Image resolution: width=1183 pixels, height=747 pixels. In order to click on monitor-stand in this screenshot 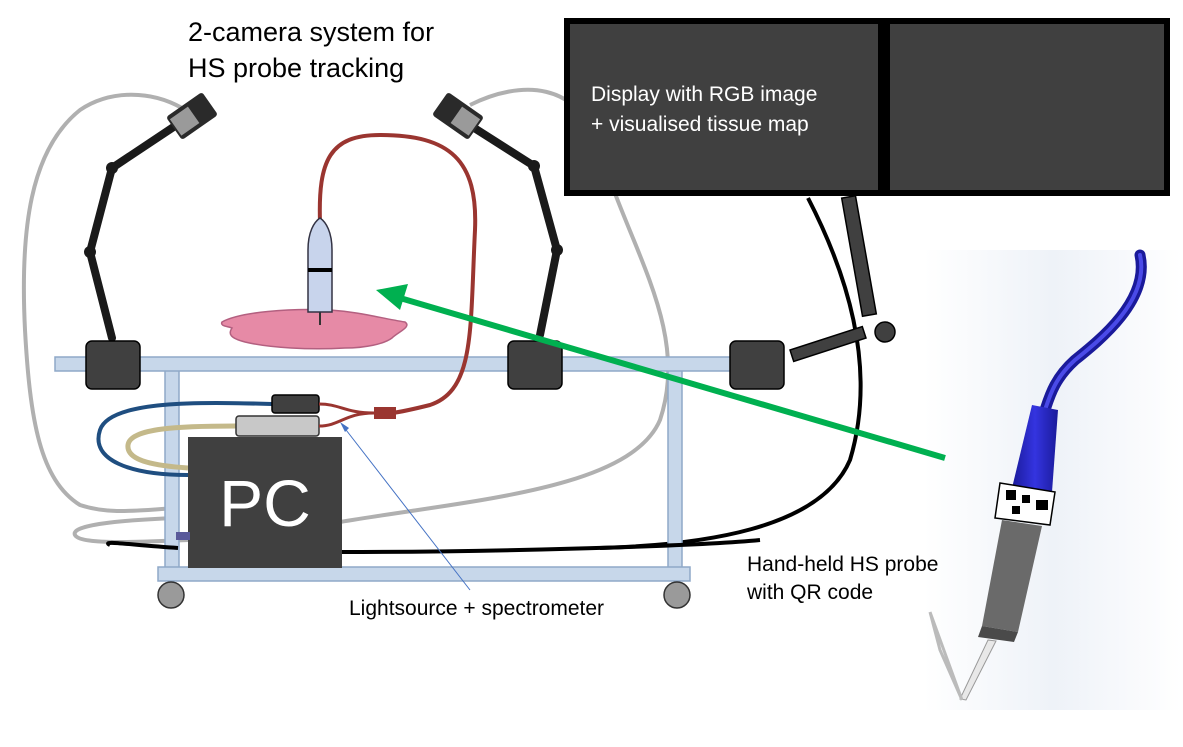, I will do `click(747, 372)`.